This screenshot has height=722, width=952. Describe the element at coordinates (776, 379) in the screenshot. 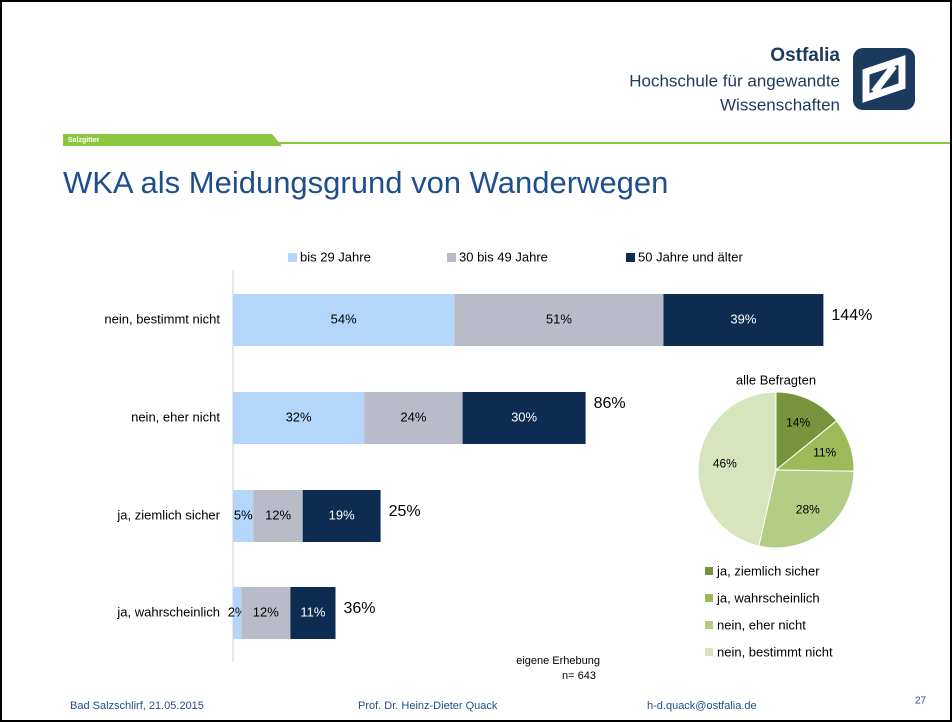

I see `pie-title: alle Befragten` at that location.